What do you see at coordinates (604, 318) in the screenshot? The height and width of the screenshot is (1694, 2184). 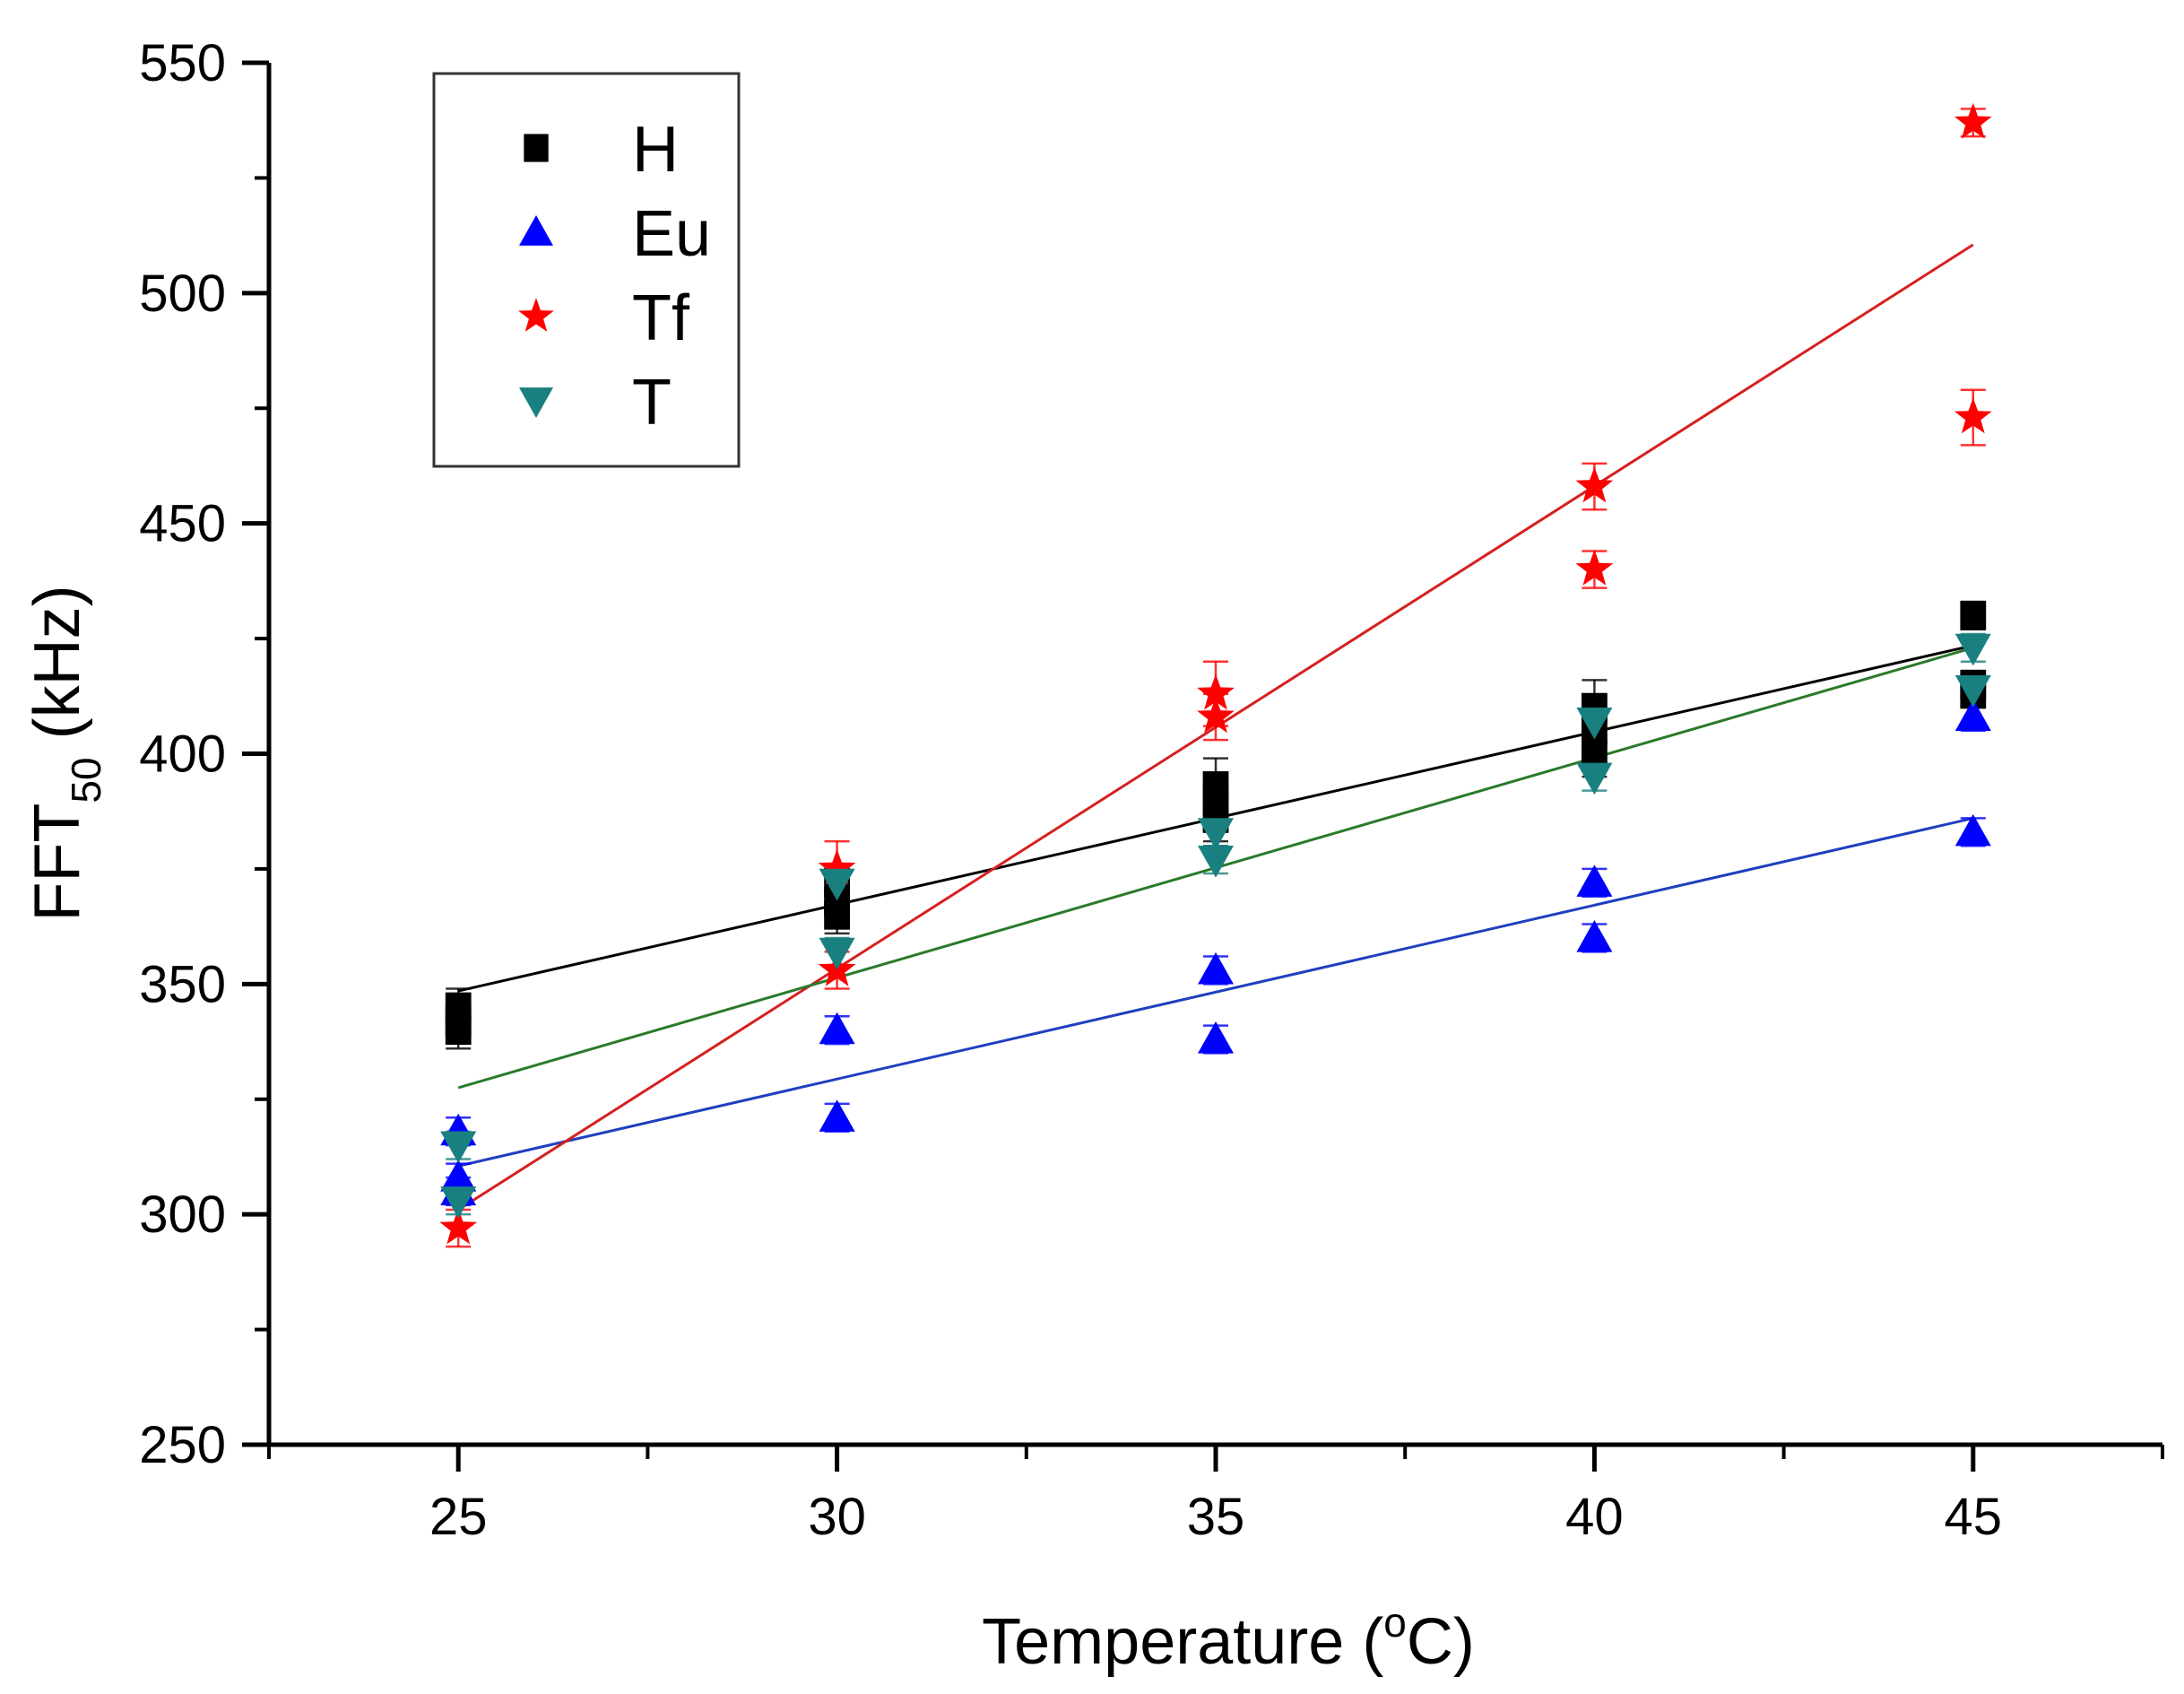 I see `legend-item-tf: Tf` at bounding box center [604, 318].